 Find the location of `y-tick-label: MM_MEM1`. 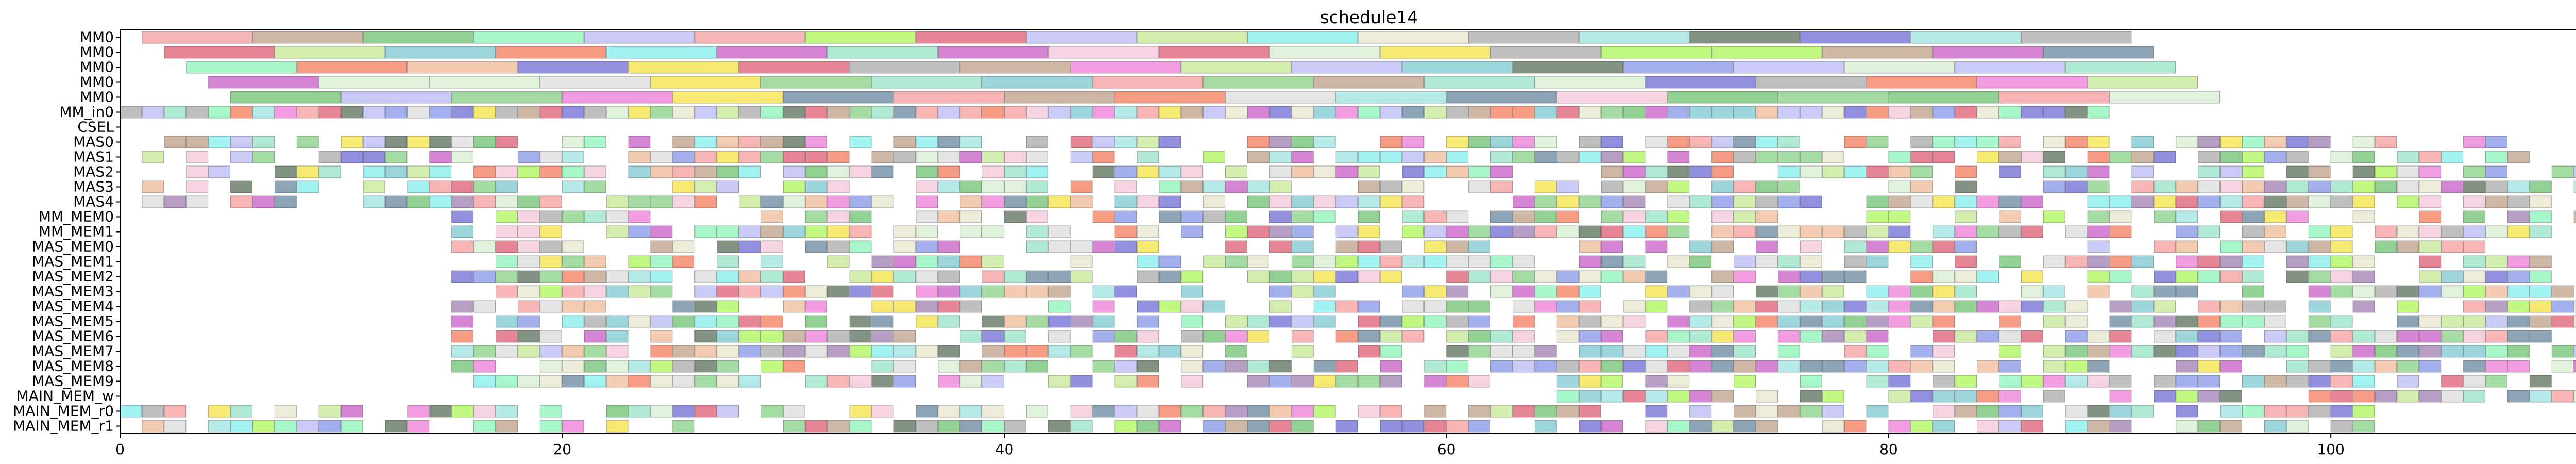

y-tick-label: MM_MEM1 is located at coordinates (76, 231).